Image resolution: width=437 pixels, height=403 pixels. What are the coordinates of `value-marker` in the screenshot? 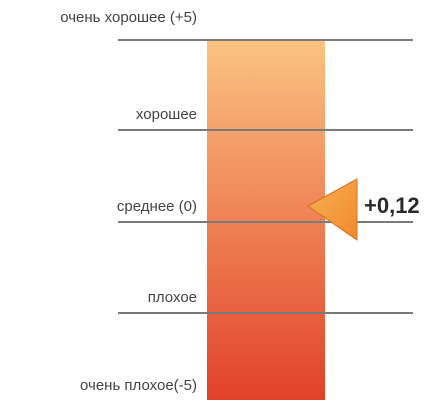 It's located at (332, 209).